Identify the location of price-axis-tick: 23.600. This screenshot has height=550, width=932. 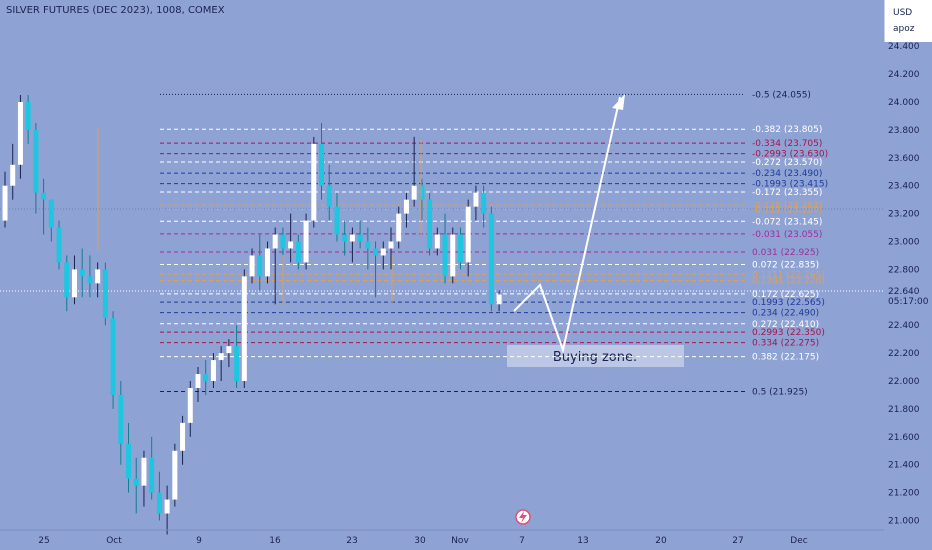
(904, 159).